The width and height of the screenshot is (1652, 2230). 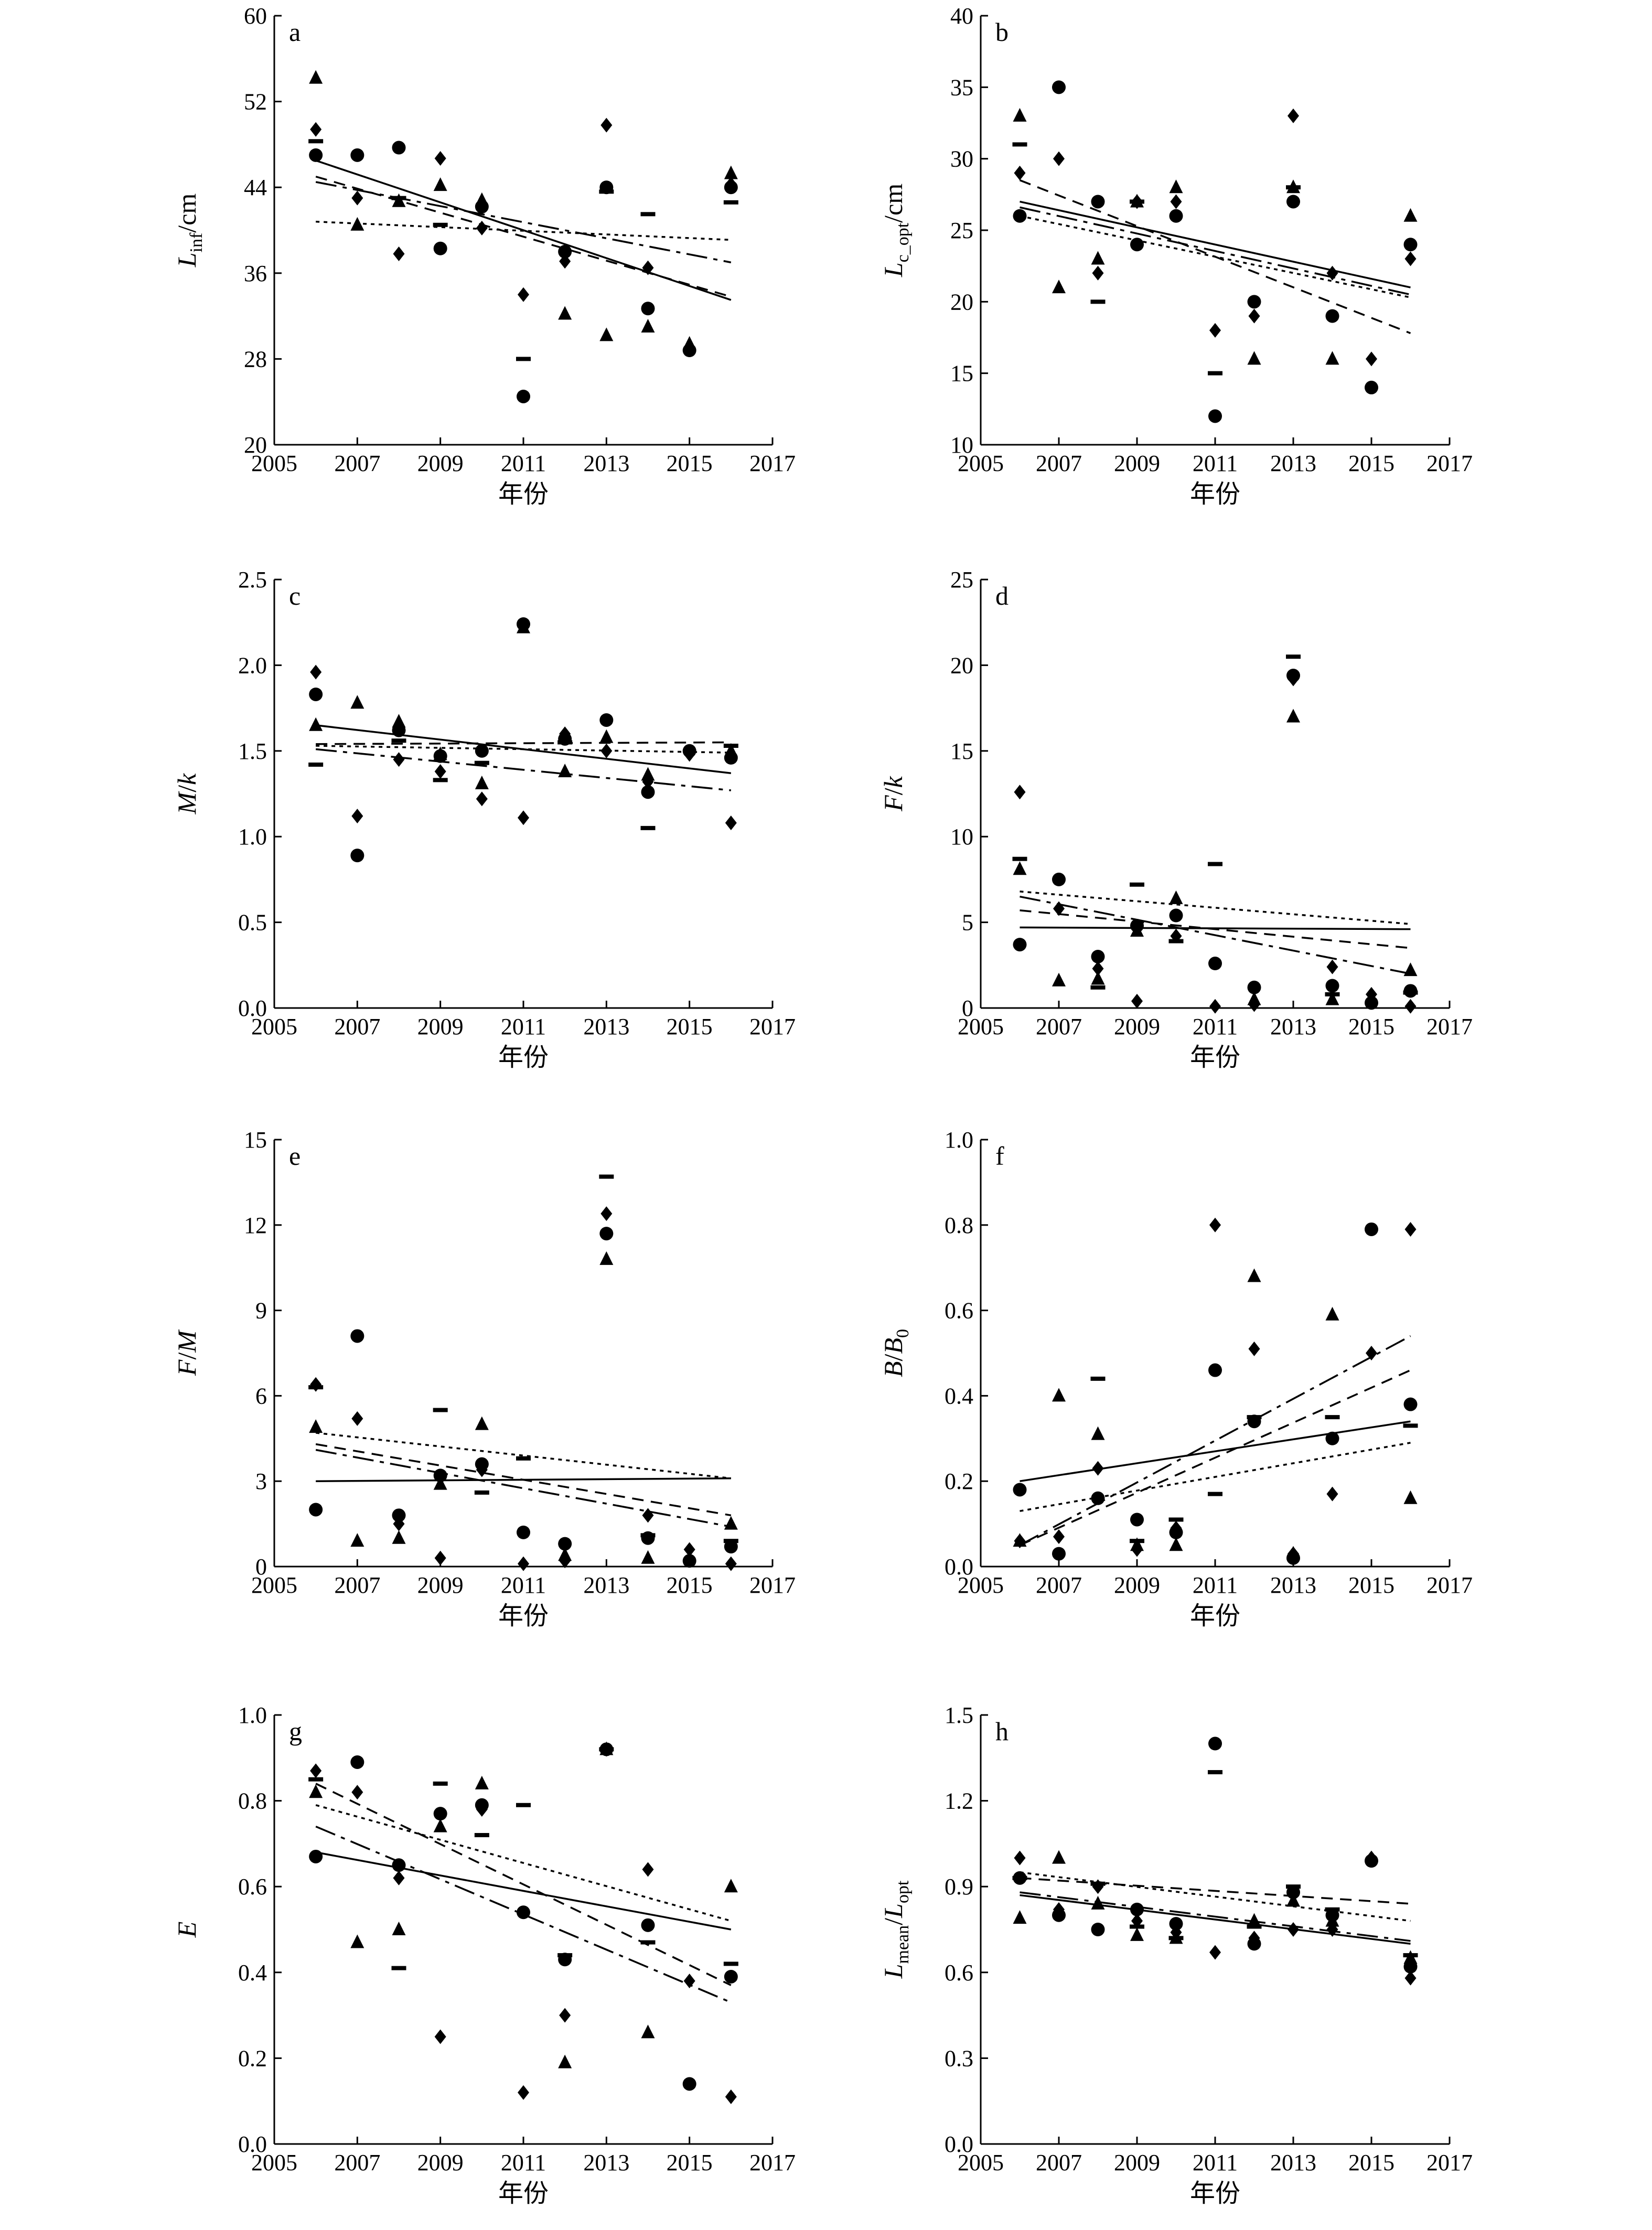 What do you see at coordinates (261, 1311) in the screenshot?
I see `y-tick-label: 9` at bounding box center [261, 1311].